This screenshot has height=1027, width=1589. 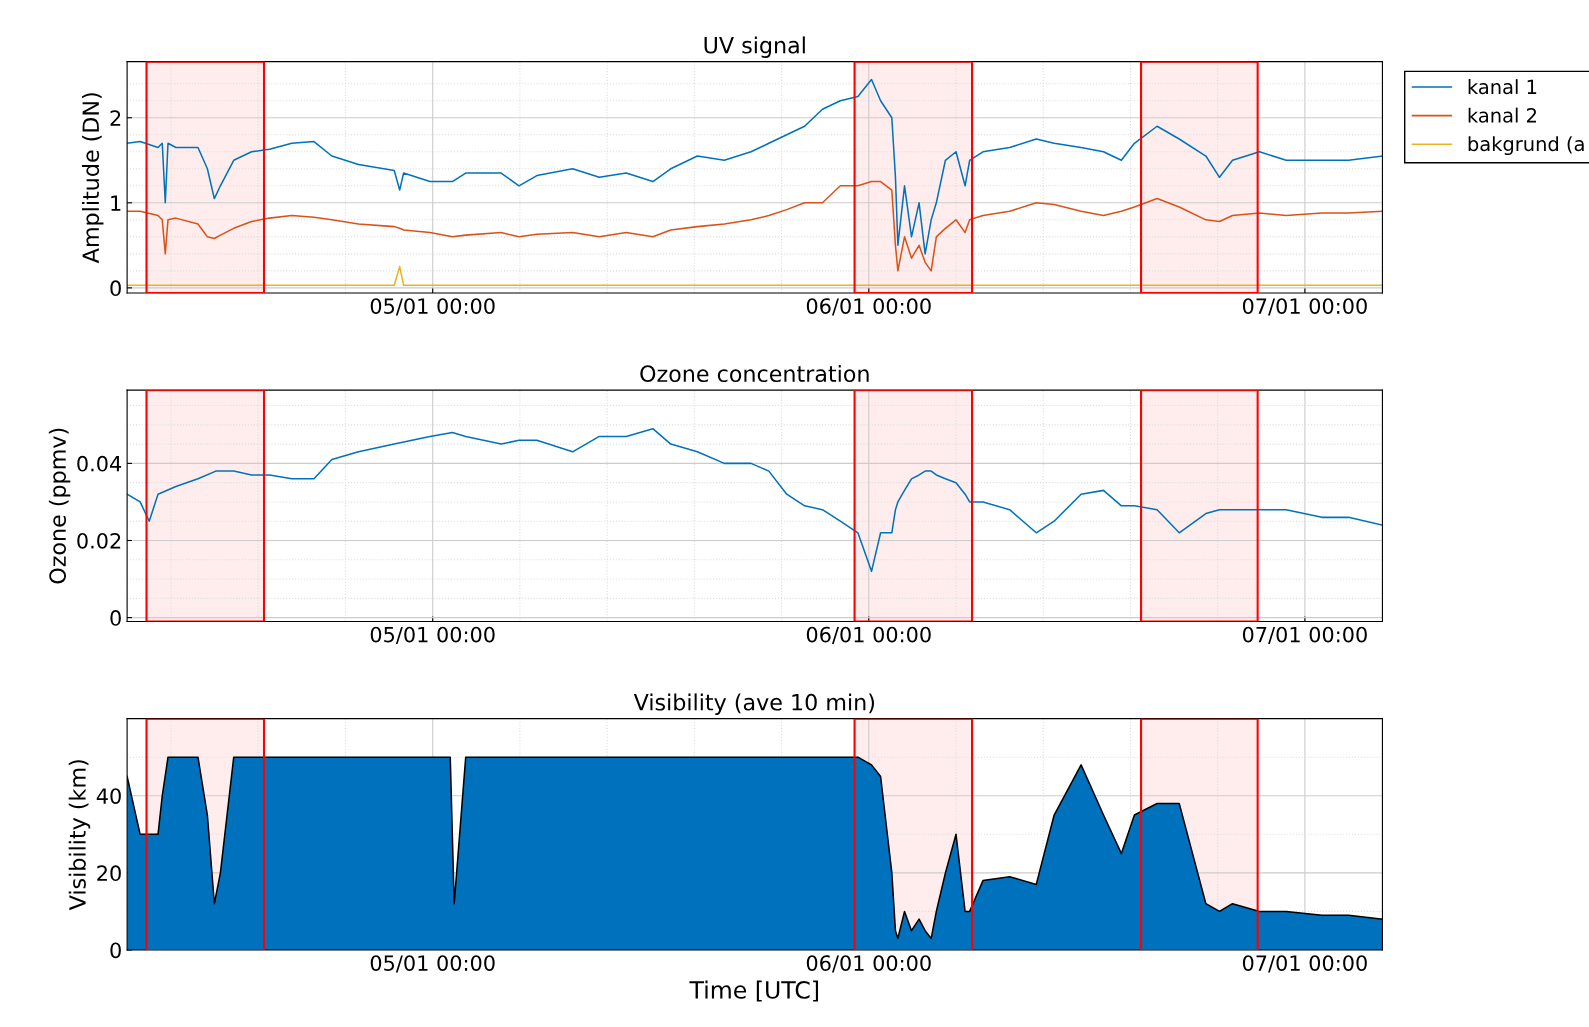 I want to click on y-tick-label: 0.02, so click(x=99, y=540).